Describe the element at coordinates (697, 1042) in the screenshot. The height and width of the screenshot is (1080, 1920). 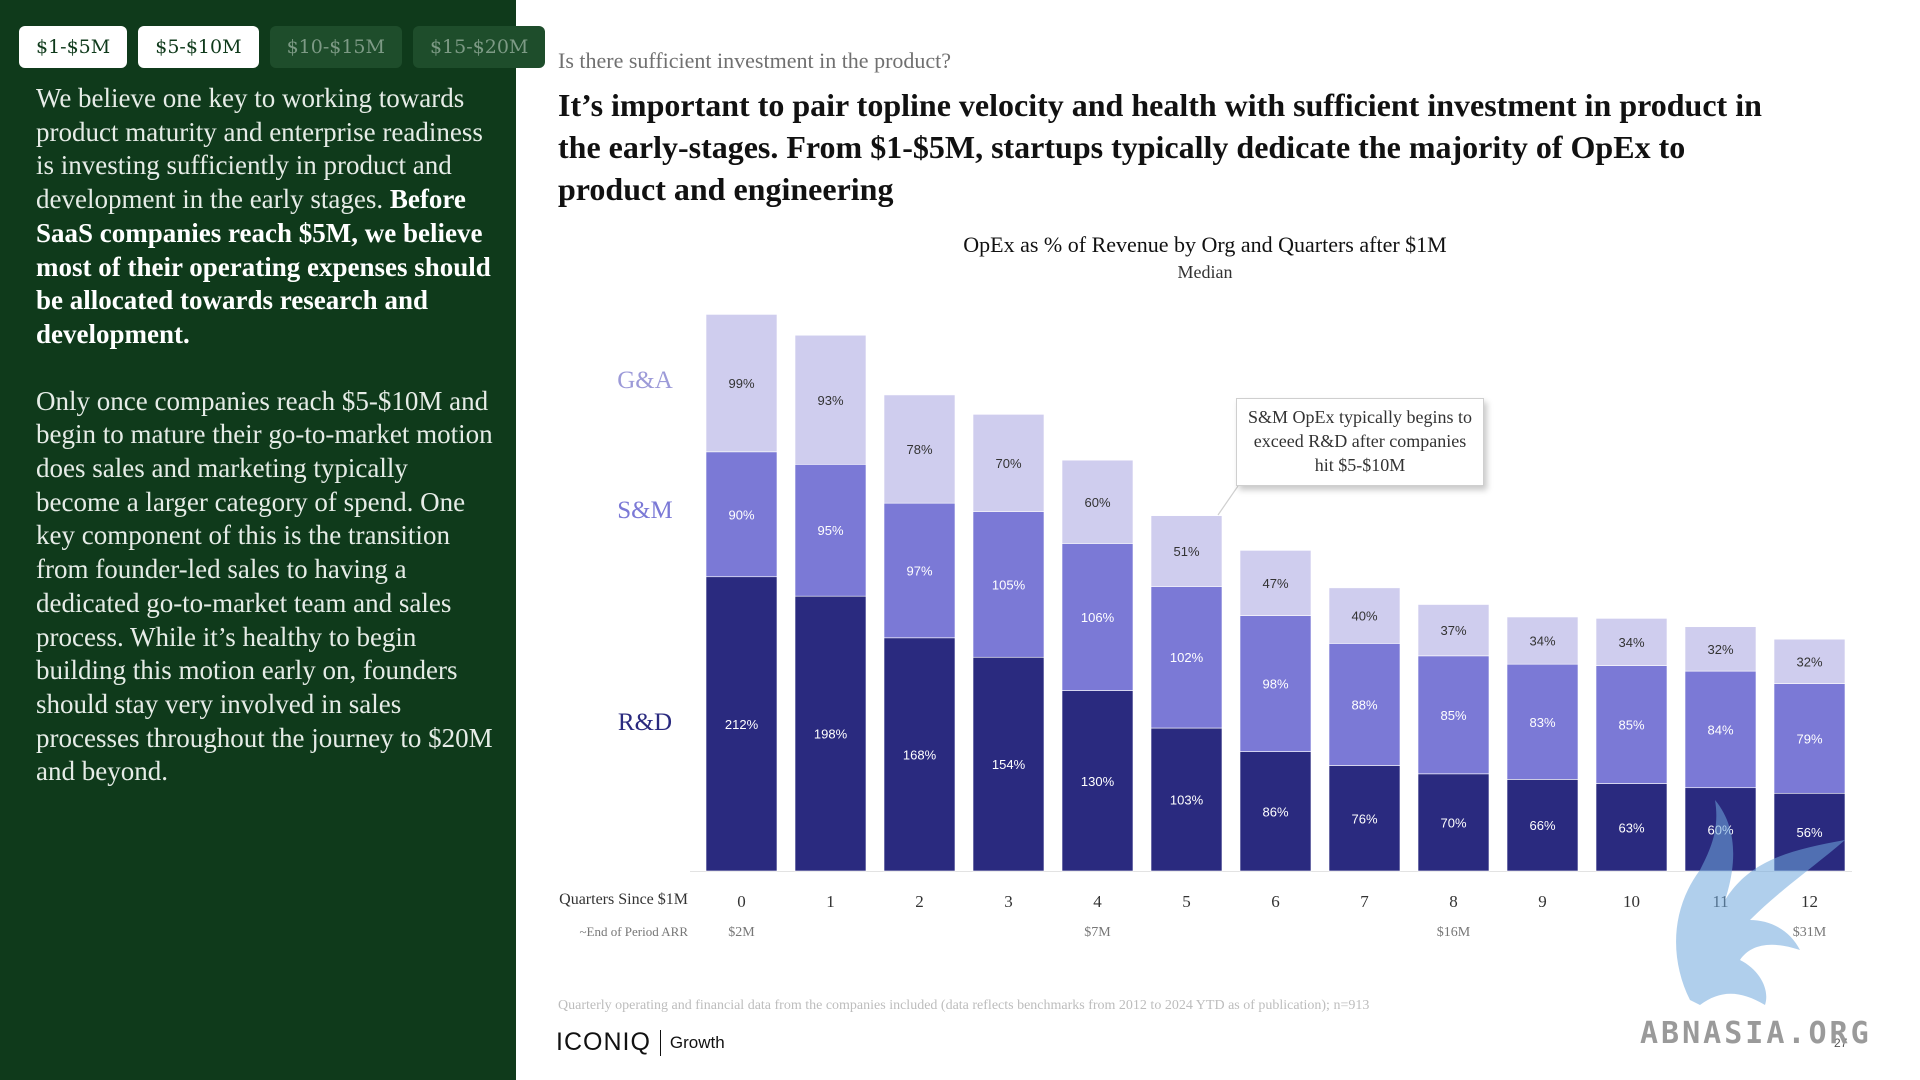
I see `logo-subtitle: Growth` at that location.